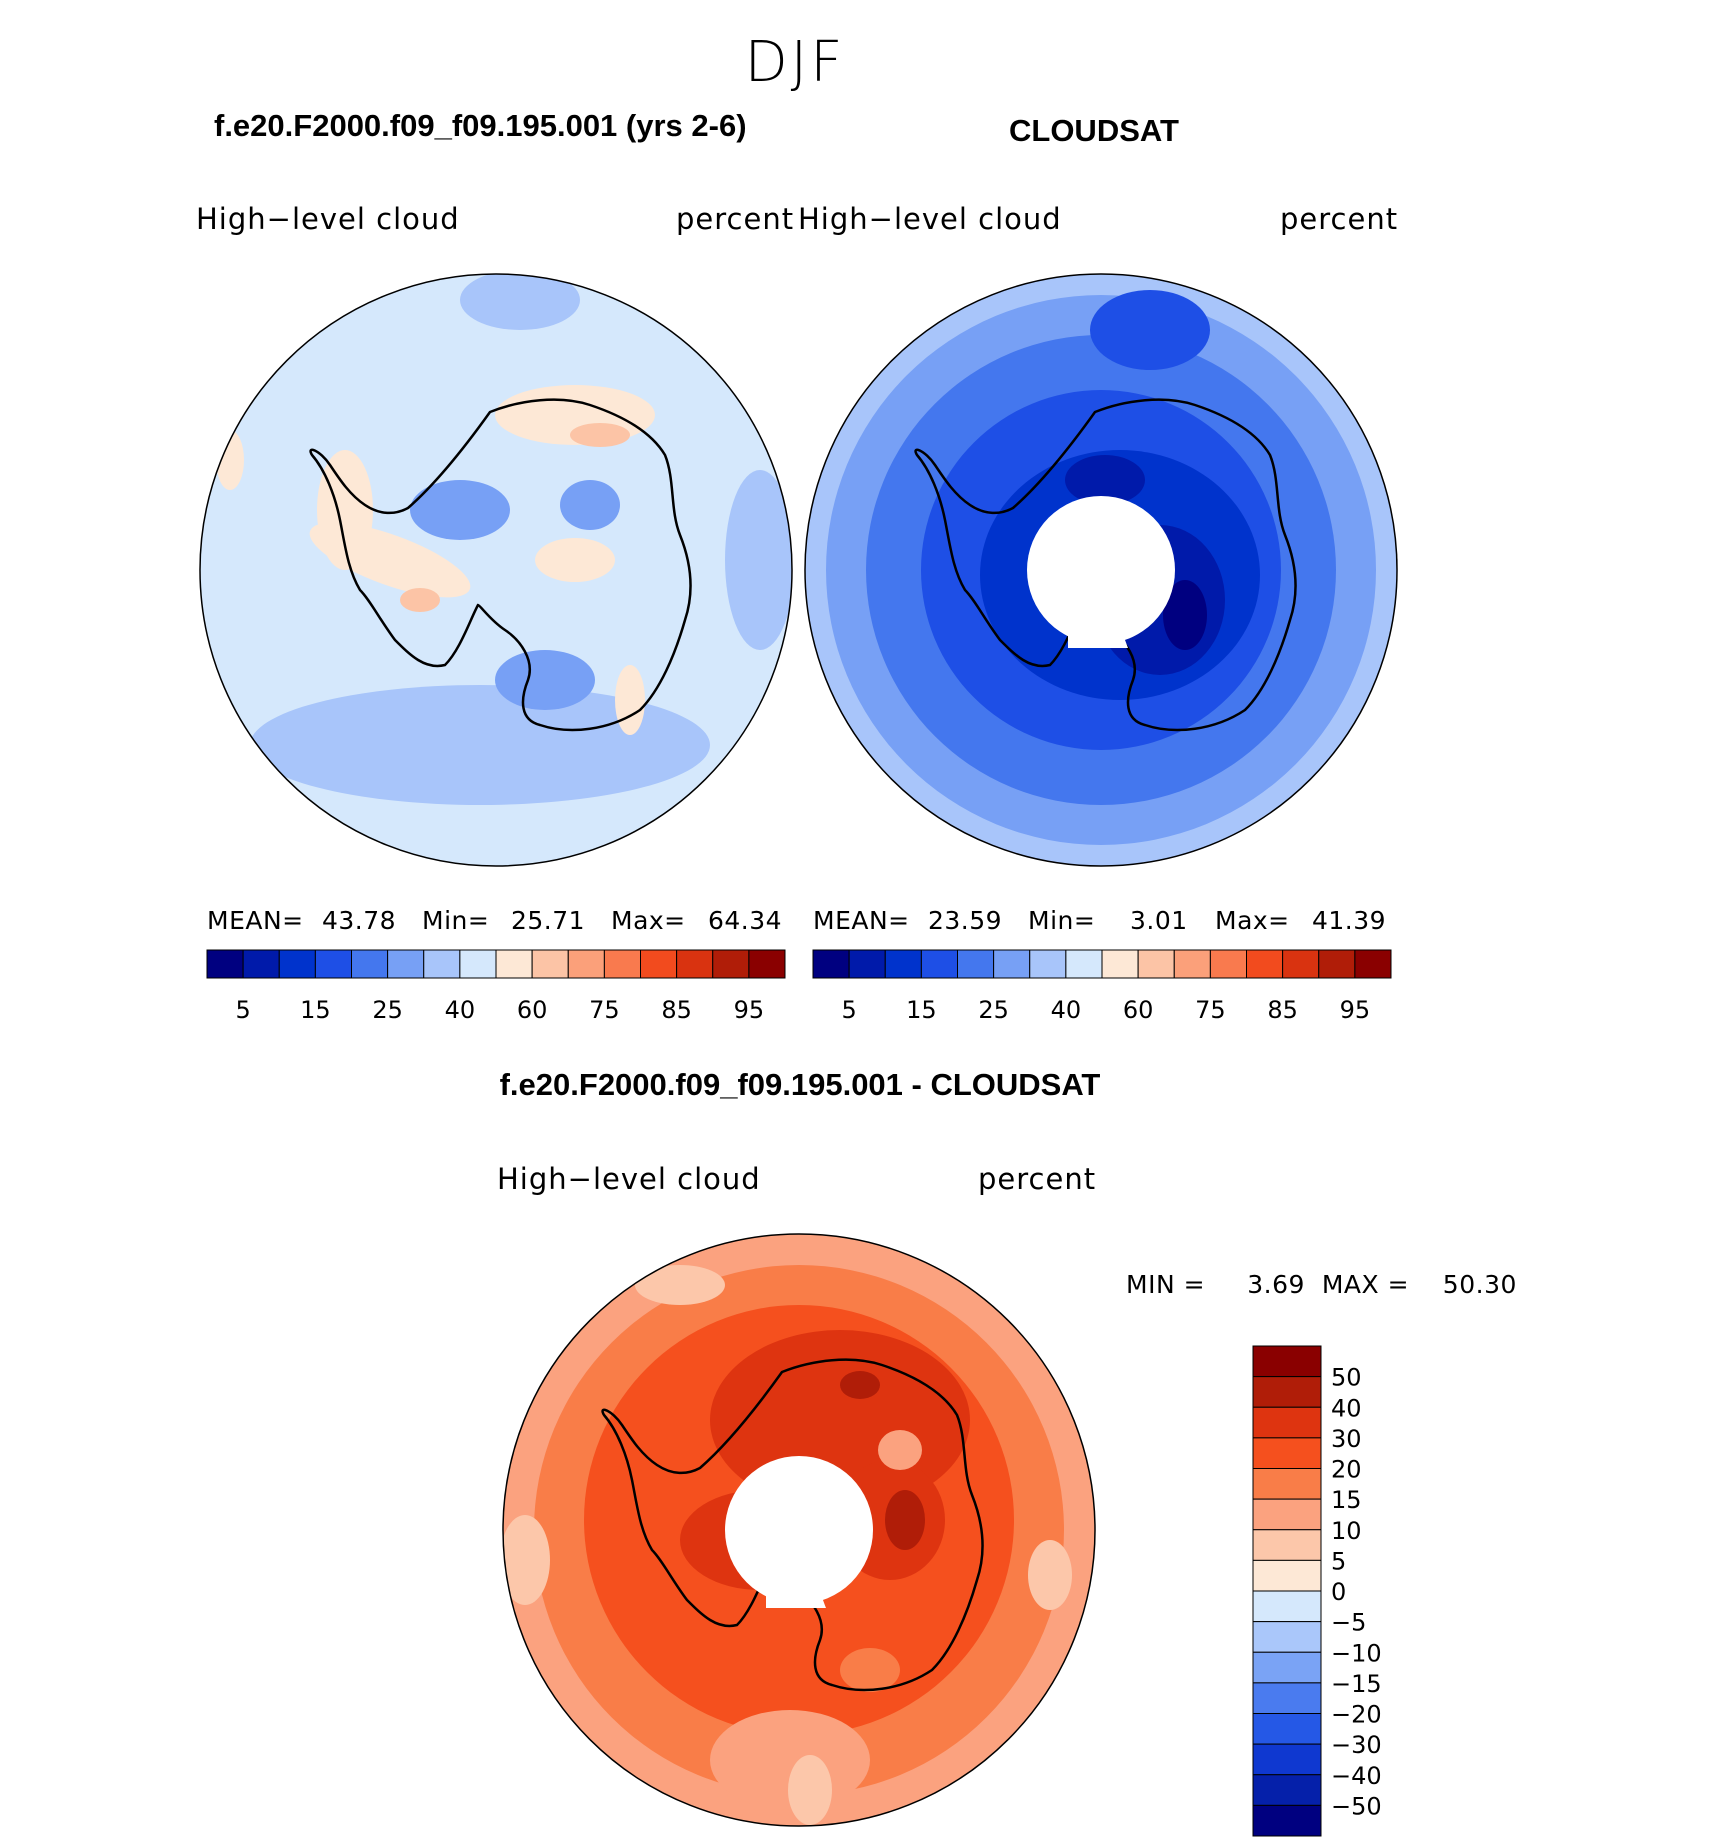 This screenshot has width=1710, height=1839. I want to click on panel-2-max-label: Max=, so click(1252, 920).